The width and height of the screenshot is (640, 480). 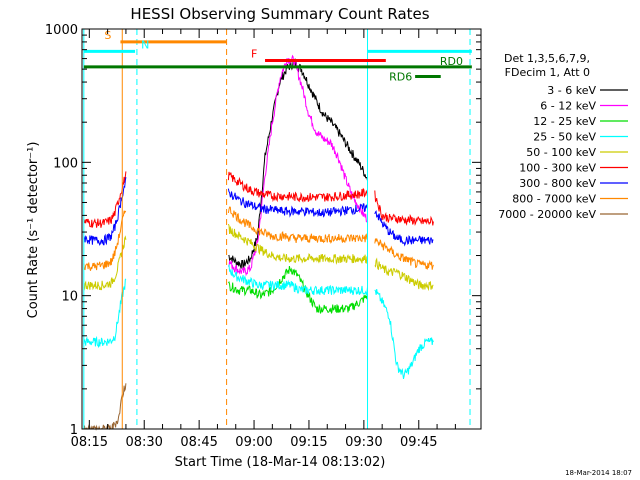 What do you see at coordinates (89, 442) in the screenshot?
I see `x-tick-label-0: 08:15` at bounding box center [89, 442].